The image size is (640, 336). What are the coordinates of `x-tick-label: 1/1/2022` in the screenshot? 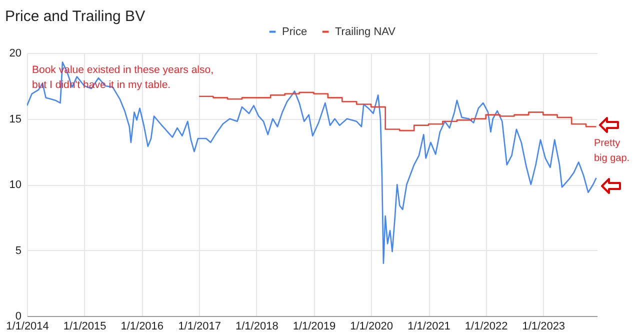 It's located at (486, 326).